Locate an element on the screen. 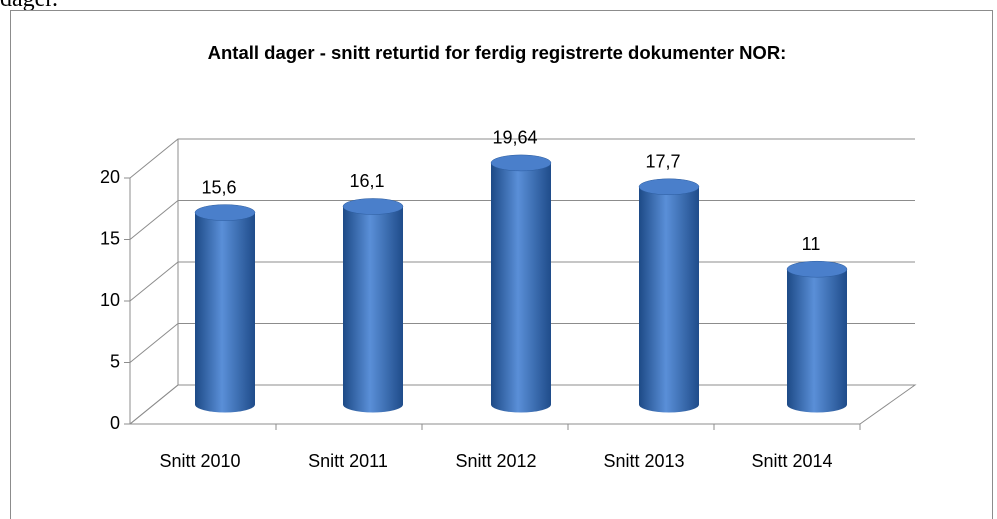 Image resolution: width=997 pixels, height=519 pixels. page-text: dager. is located at coordinates (29, 6).